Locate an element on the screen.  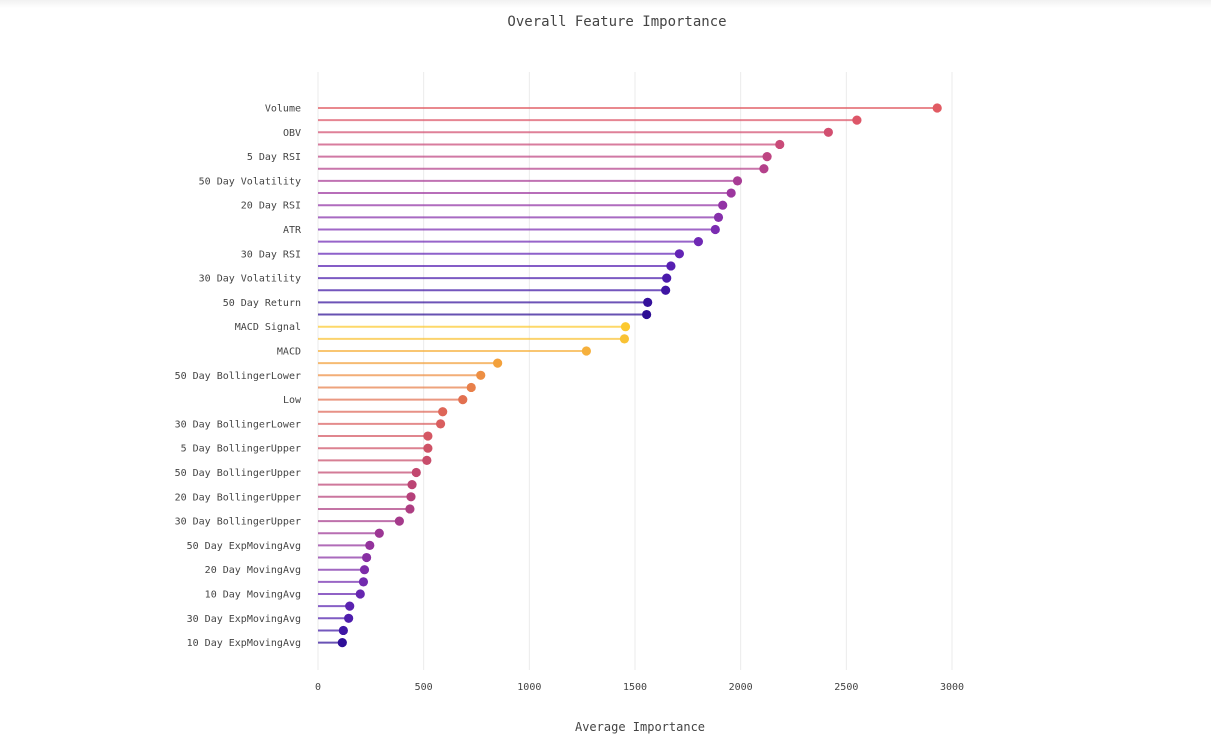
y-tick-label: 30 Day ExpMovingAvg is located at coordinates (244, 619).